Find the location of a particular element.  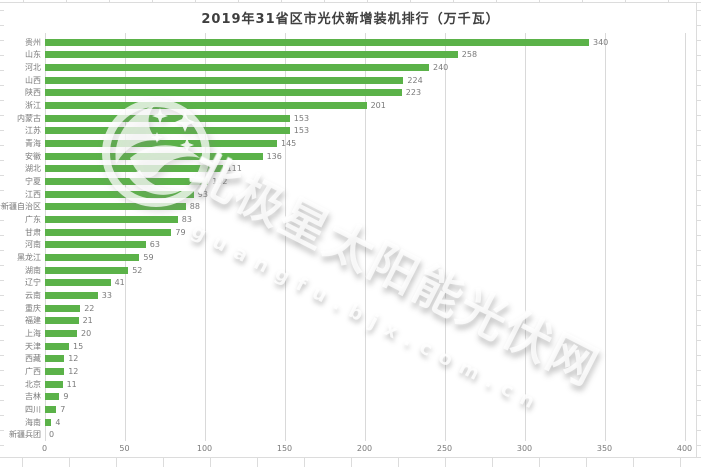

value-label: 145 is located at coordinates (289, 144).